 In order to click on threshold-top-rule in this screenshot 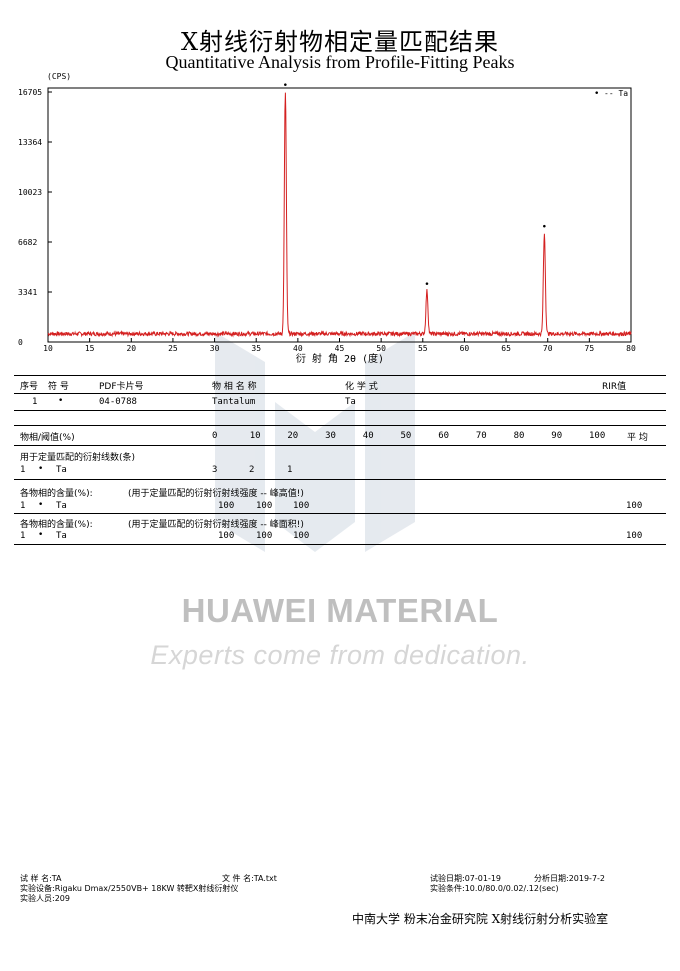, I will do `click(340, 425)`.